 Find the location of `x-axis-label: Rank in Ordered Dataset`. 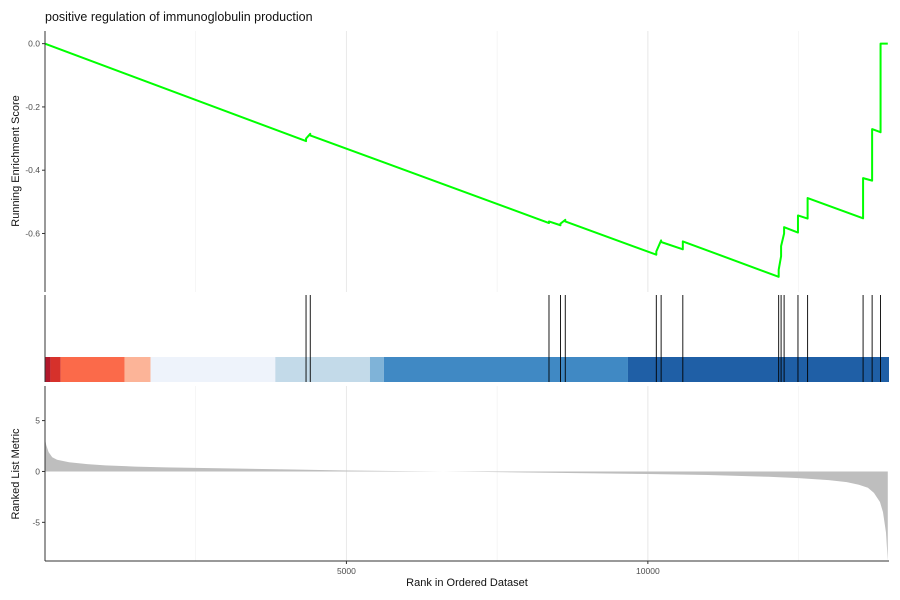

x-axis-label: Rank in Ordered Dataset is located at coordinates (467, 583).